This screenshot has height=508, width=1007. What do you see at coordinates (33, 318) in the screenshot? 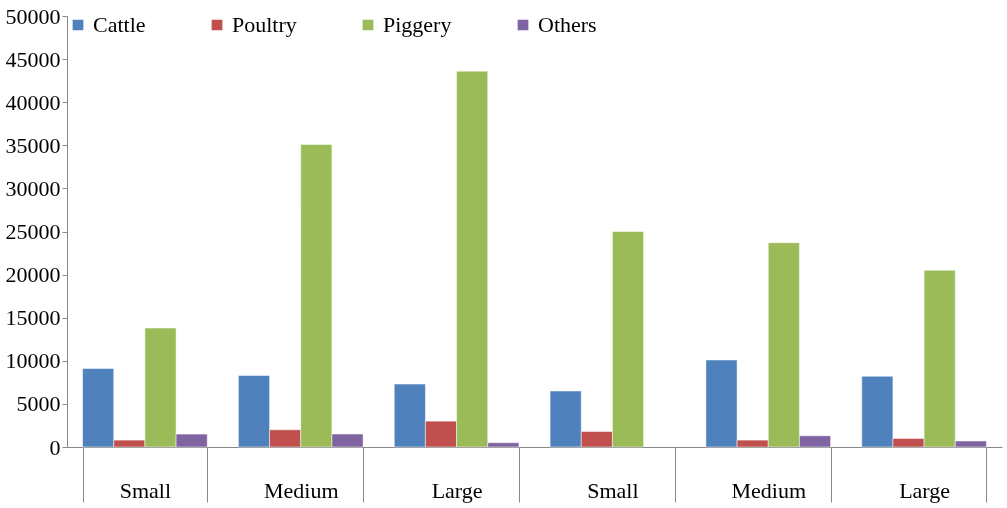
I see `y-tick-label: 15000` at bounding box center [33, 318].